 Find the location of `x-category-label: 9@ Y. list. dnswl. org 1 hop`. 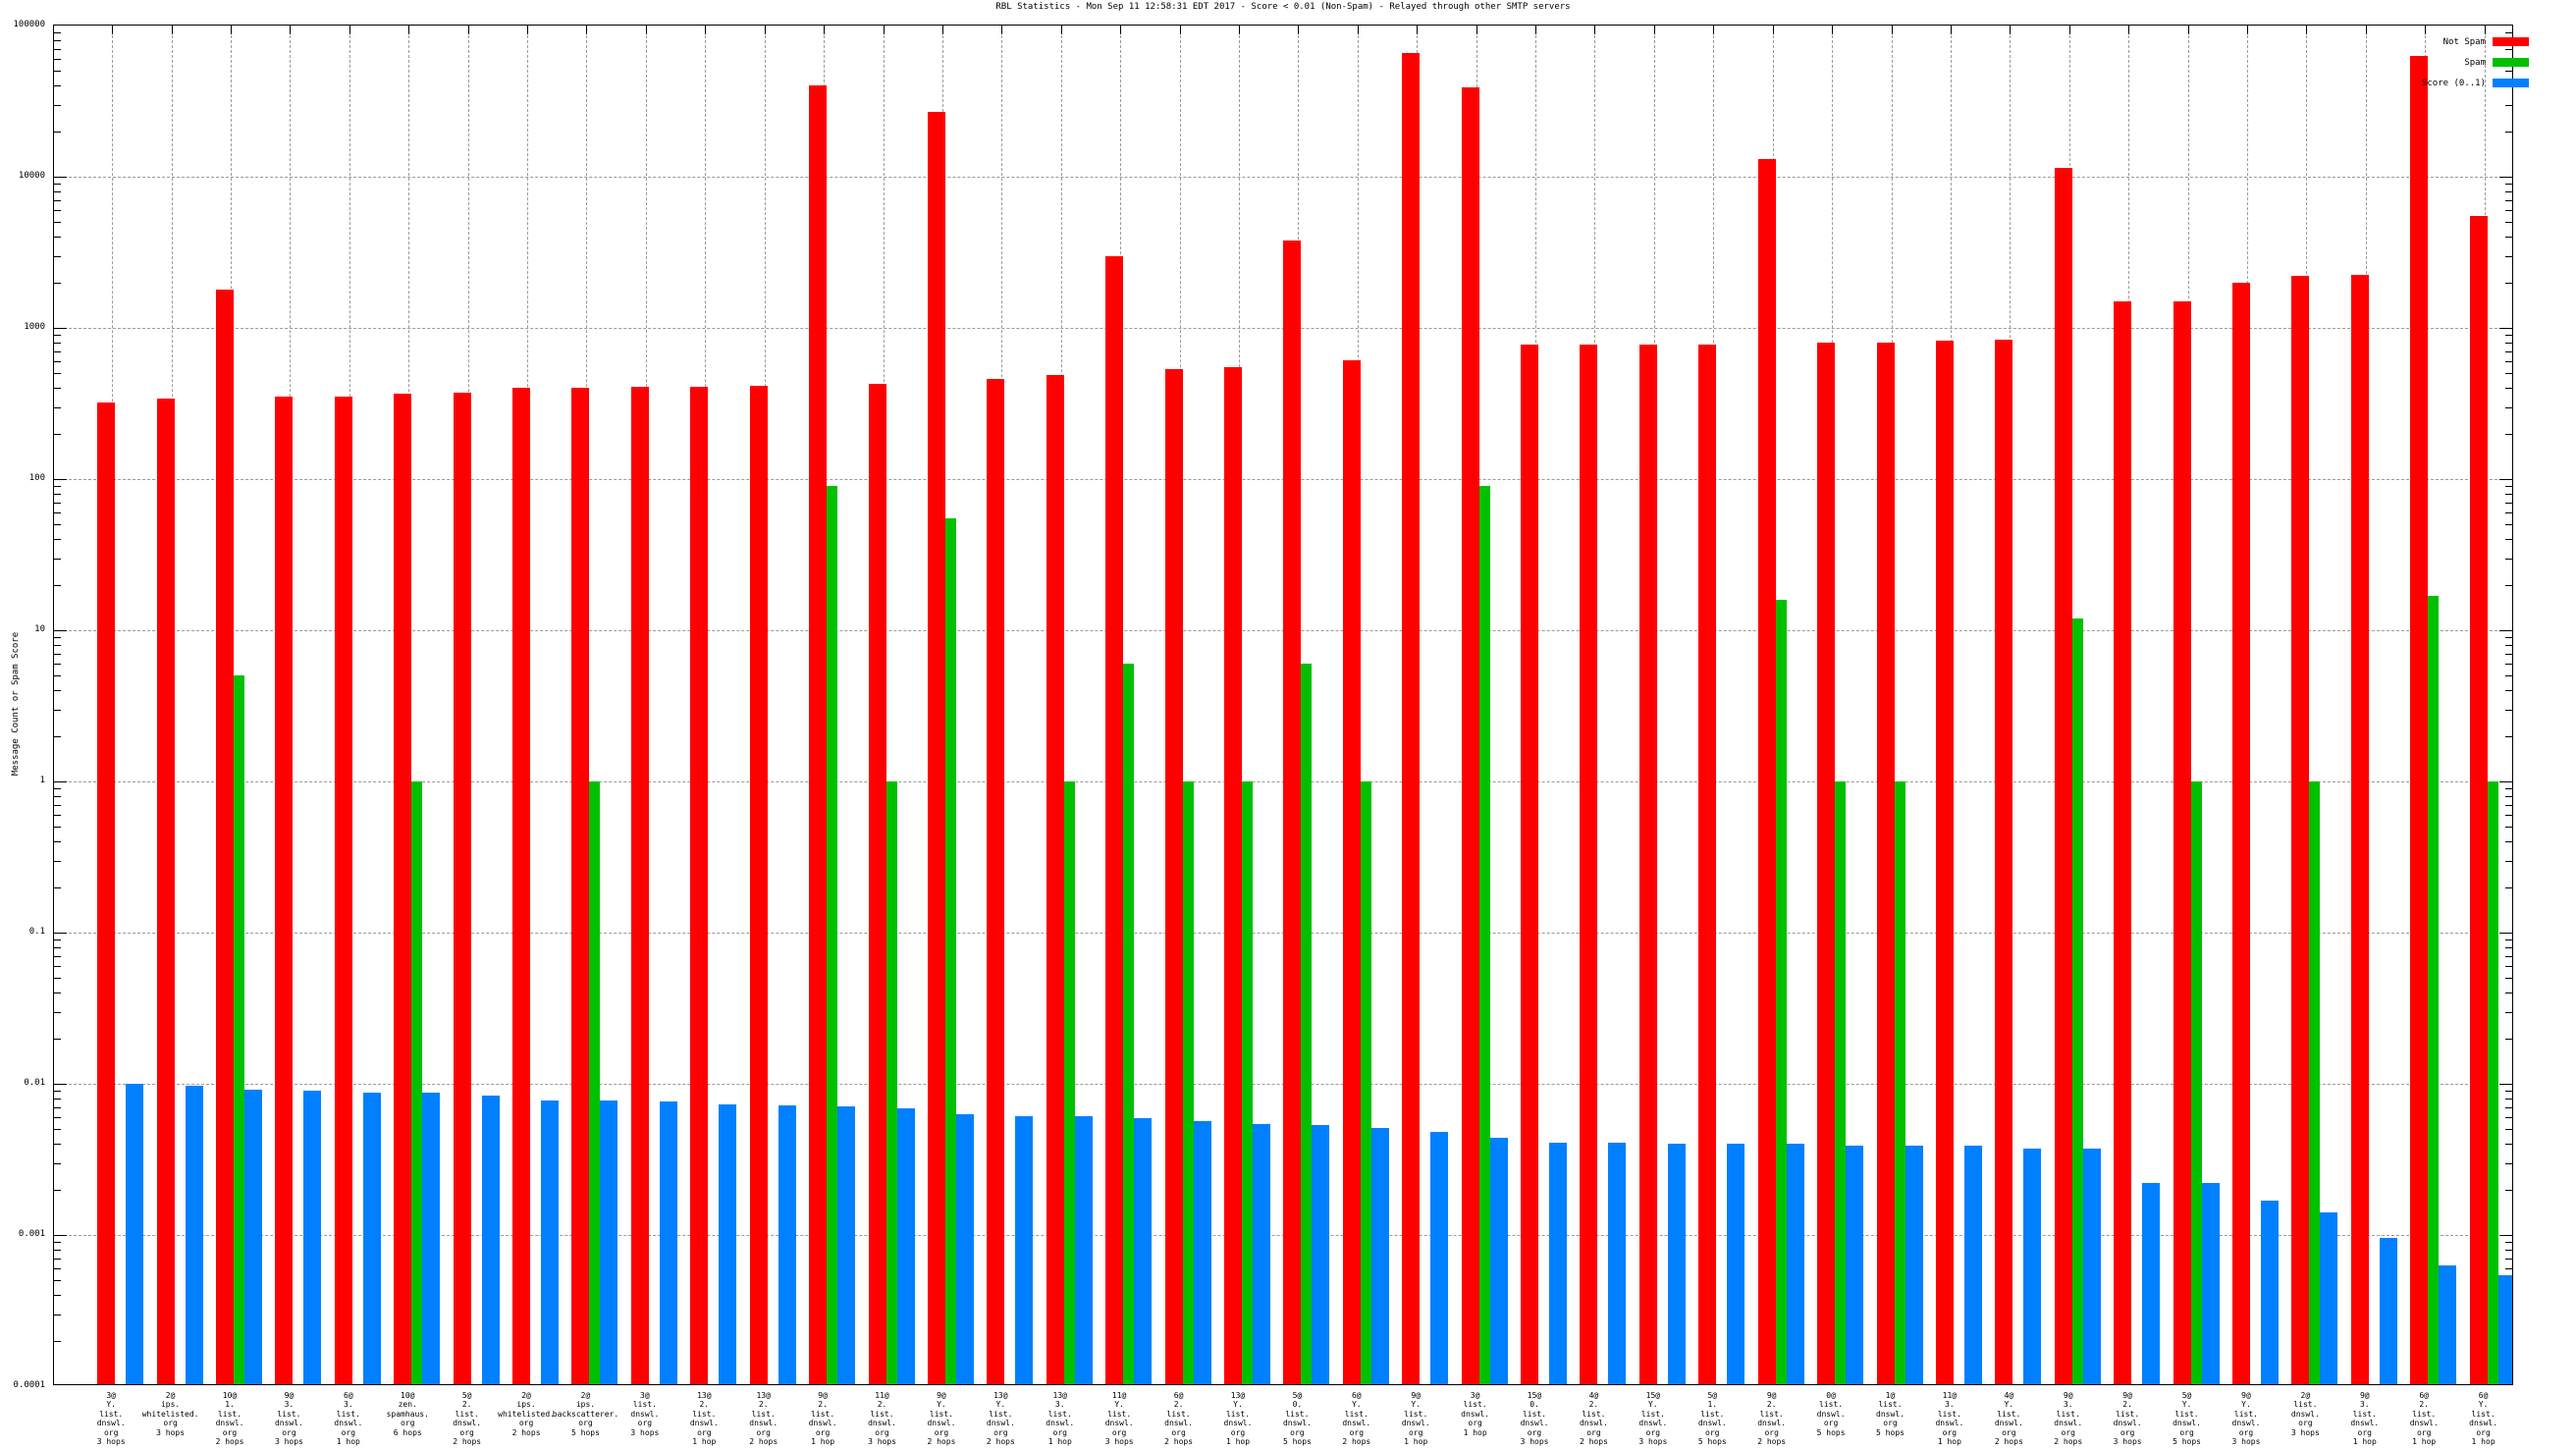

x-category-label: 9@ Y. list. dnswl. org 1 hop is located at coordinates (1415, 1419).